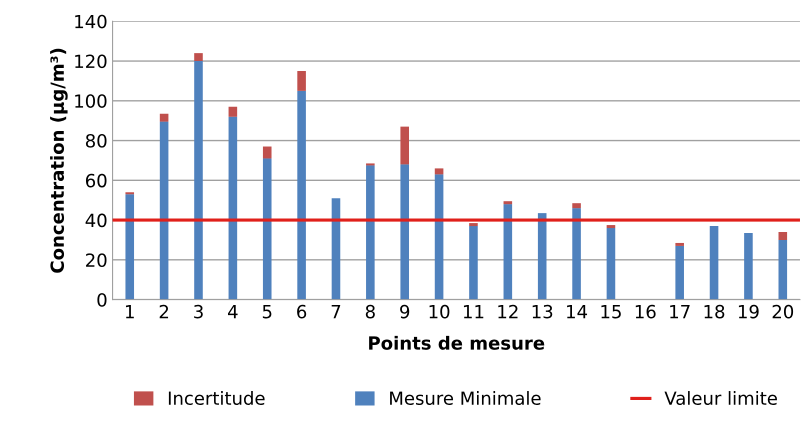 The height and width of the screenshot is (425, 804). What do you see at coordinates (301, 311) in the screenshot?
I see `x-tick-label: 6` at bounding box center [301, 311].